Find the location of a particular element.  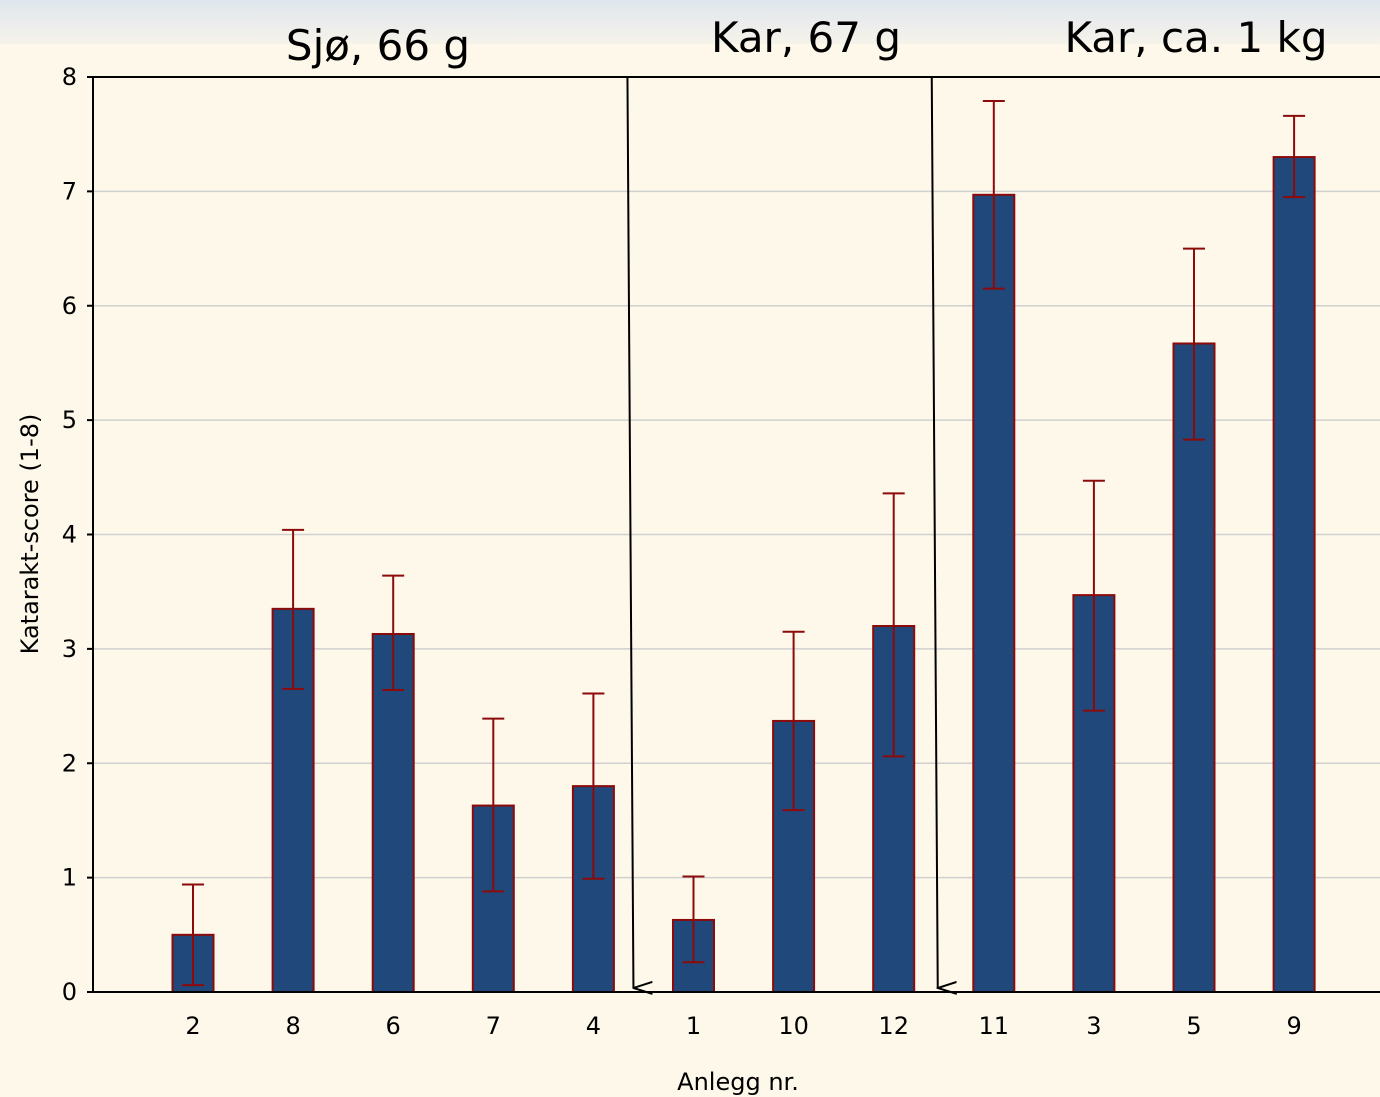

x-tick-label: 5 is located at coordinates (1193, 1026).